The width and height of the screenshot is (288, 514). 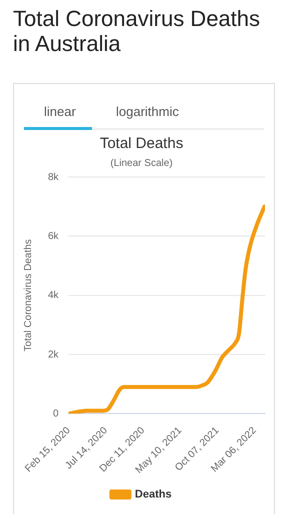 I want to click on y-tick-label: 2k, so click(x=54, y=354).